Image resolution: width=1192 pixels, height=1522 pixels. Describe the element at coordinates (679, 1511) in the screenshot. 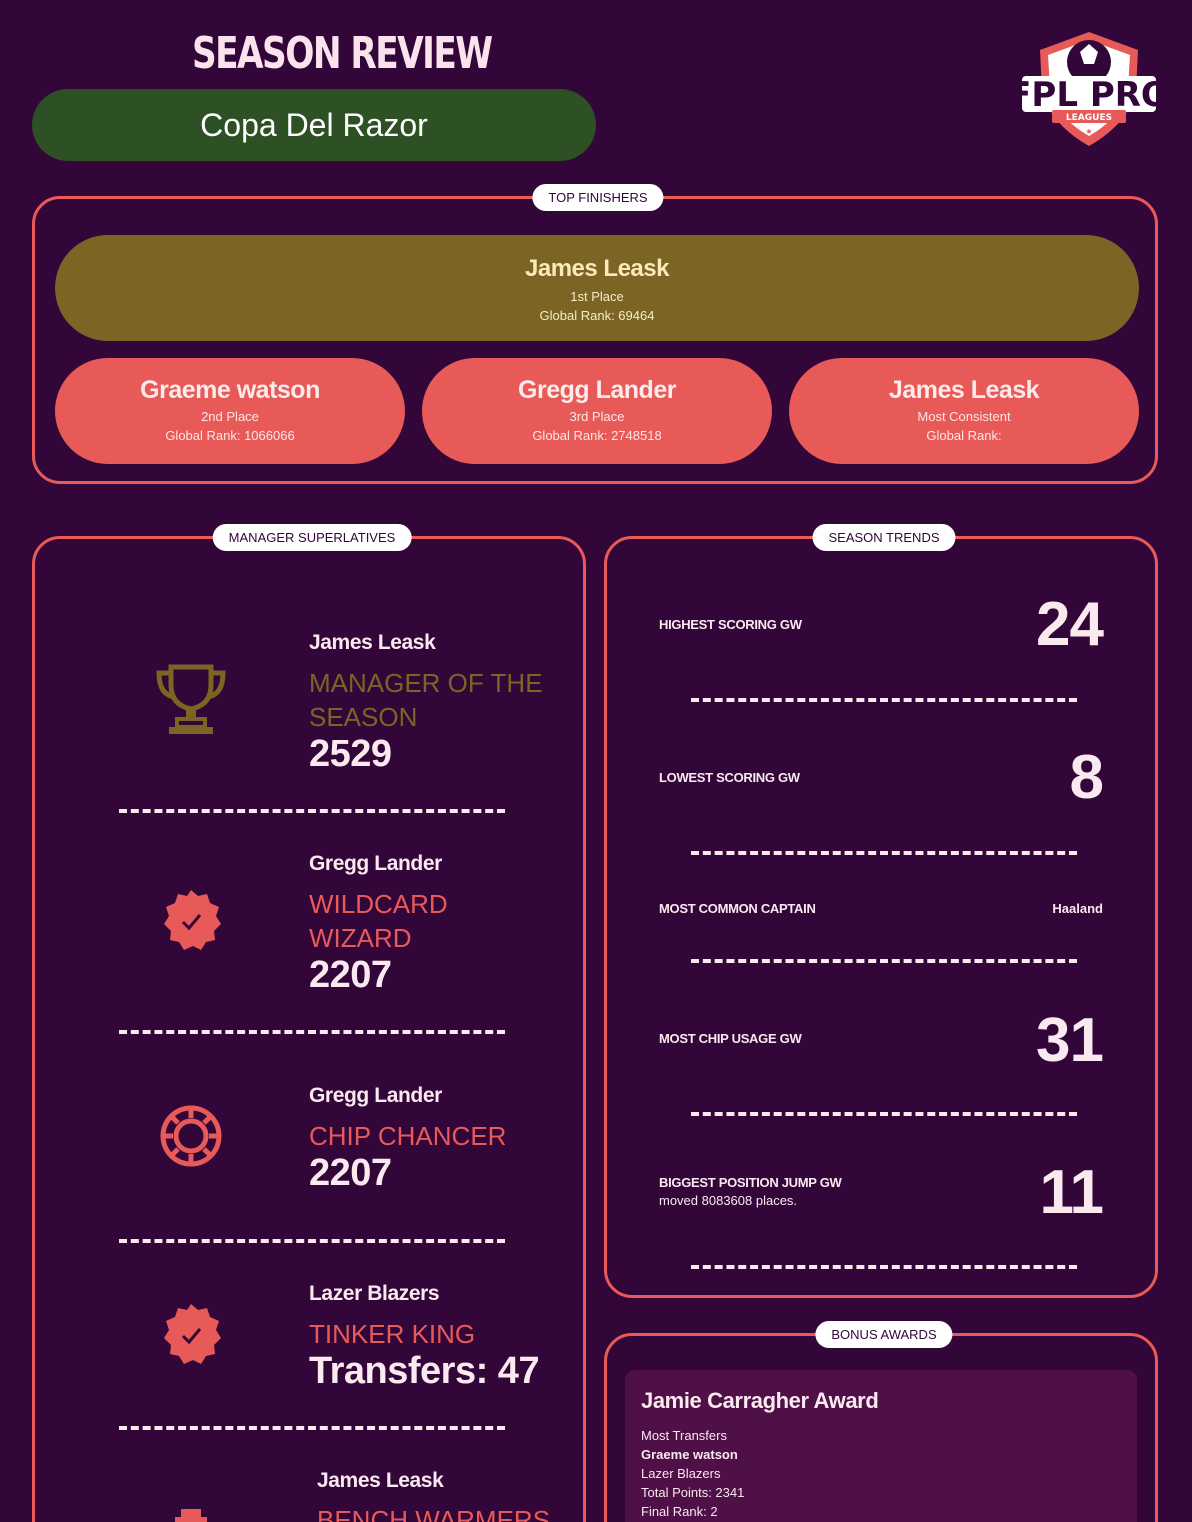

I see `bonus-award-rank: Final Rank: 2` at that location.